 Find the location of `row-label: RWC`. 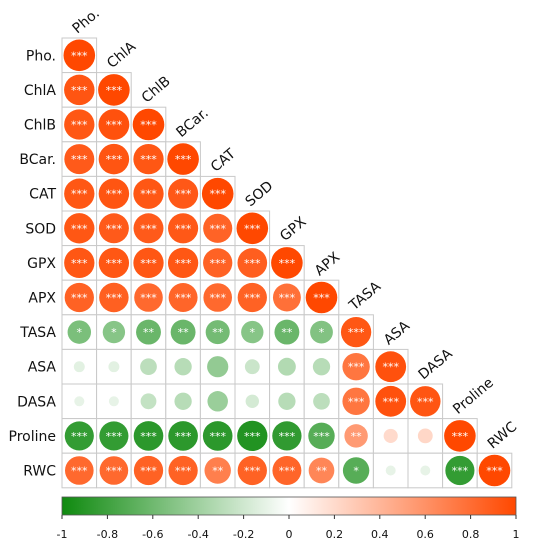

row-label: RWC is located at coordinates (39, 472).